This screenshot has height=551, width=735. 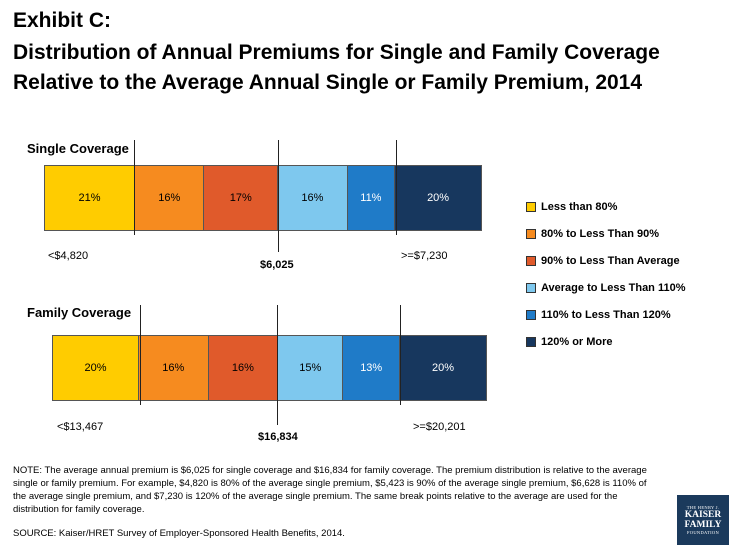 I want to click on bar-segment: 17%, so click(x=241, y=198).